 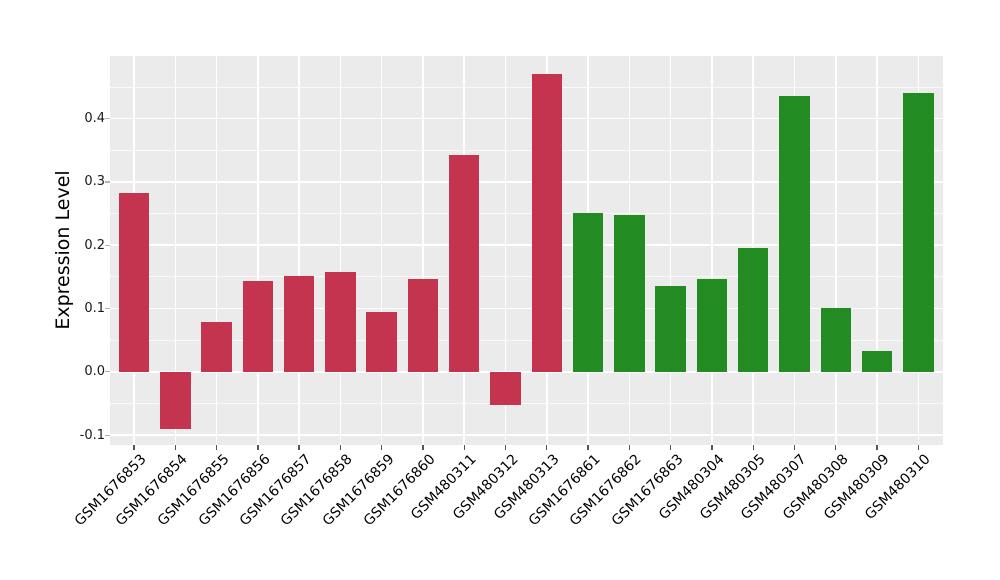 I want to click on bar-GSM1676855, so click(x=216, y=346).